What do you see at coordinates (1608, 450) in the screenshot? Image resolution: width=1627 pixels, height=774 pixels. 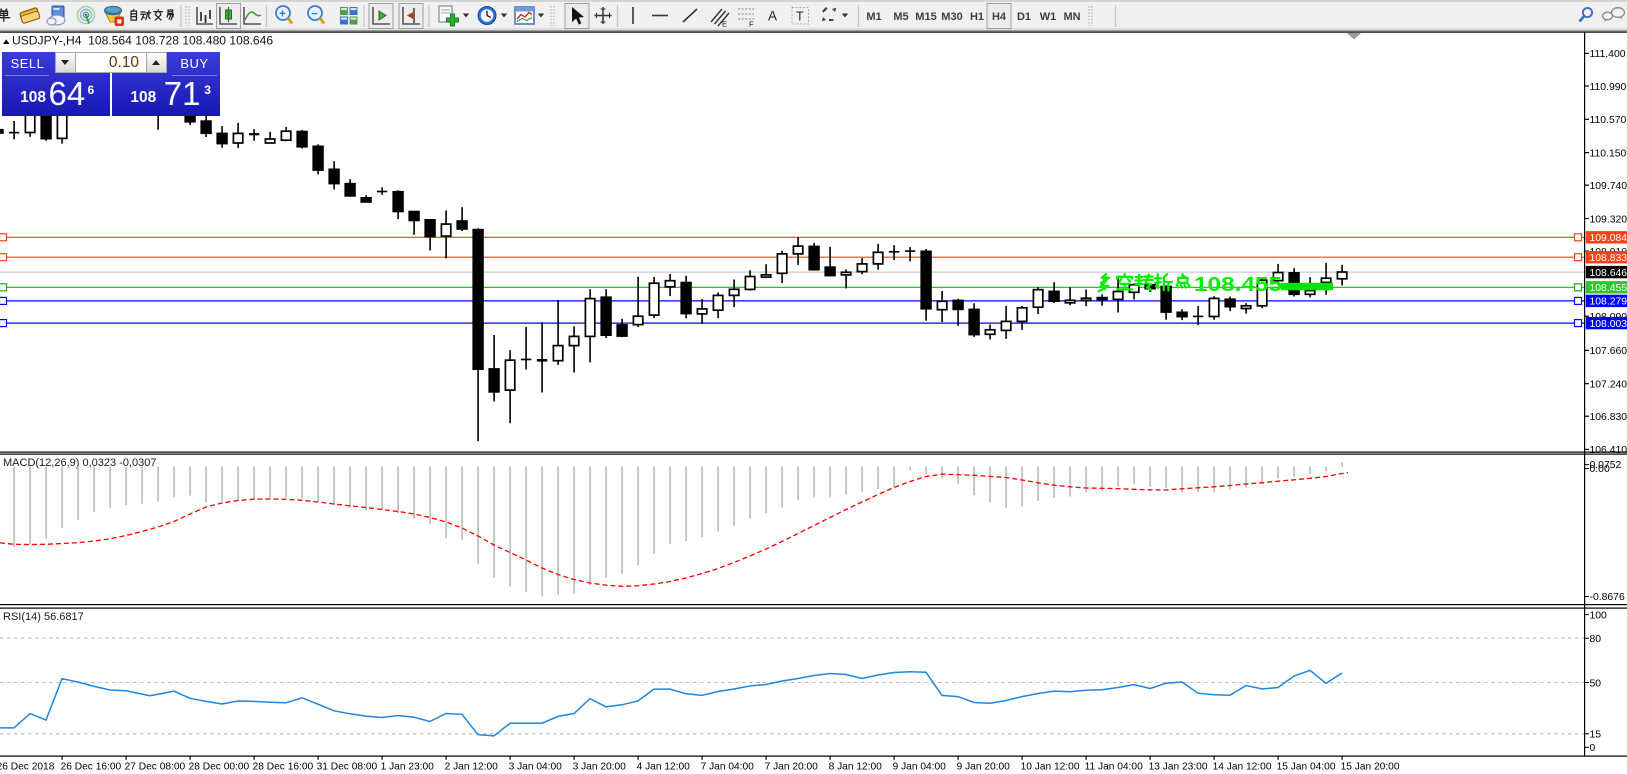 I see `svg-text: 106.410` at bounding box center [1608, 450].